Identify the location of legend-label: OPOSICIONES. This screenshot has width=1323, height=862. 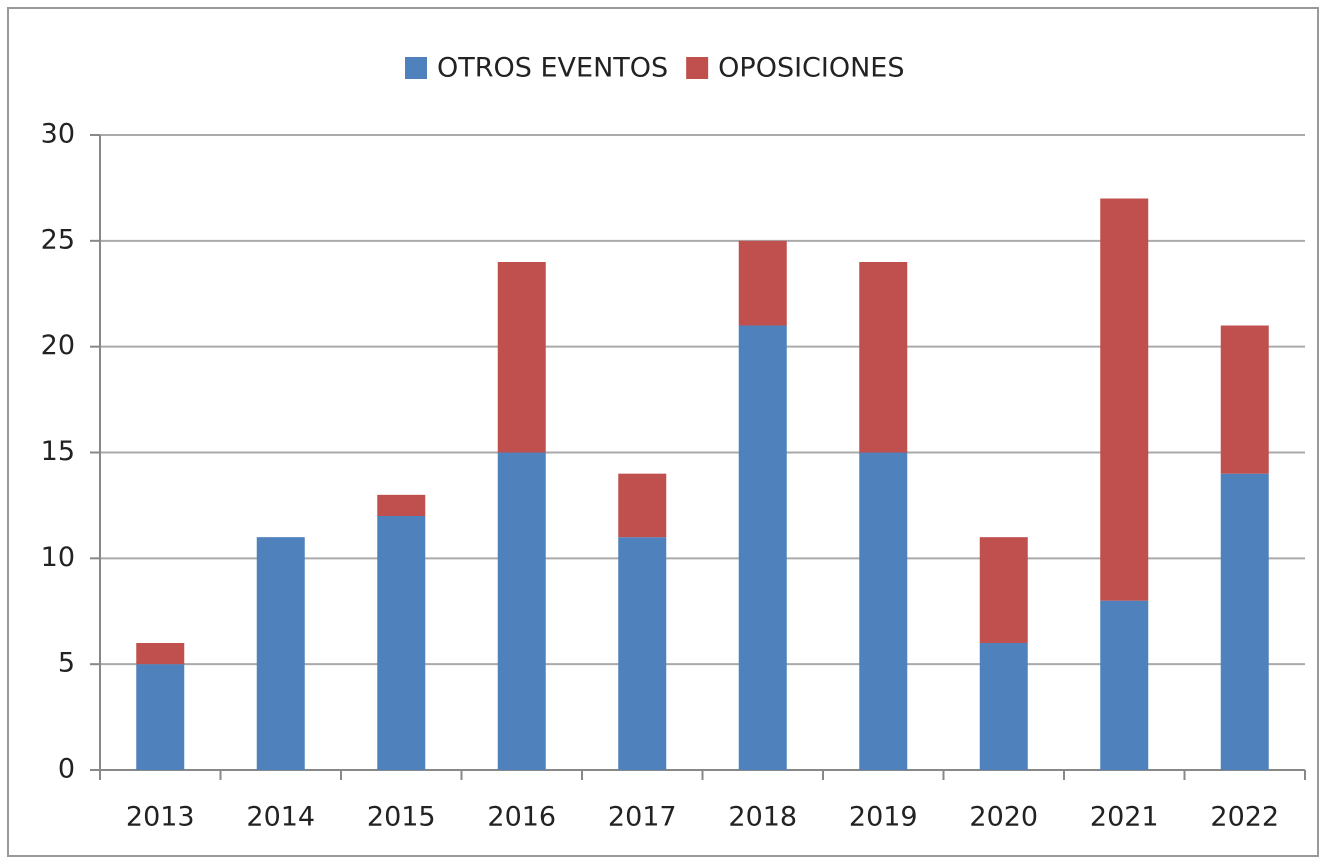
(811, 68).